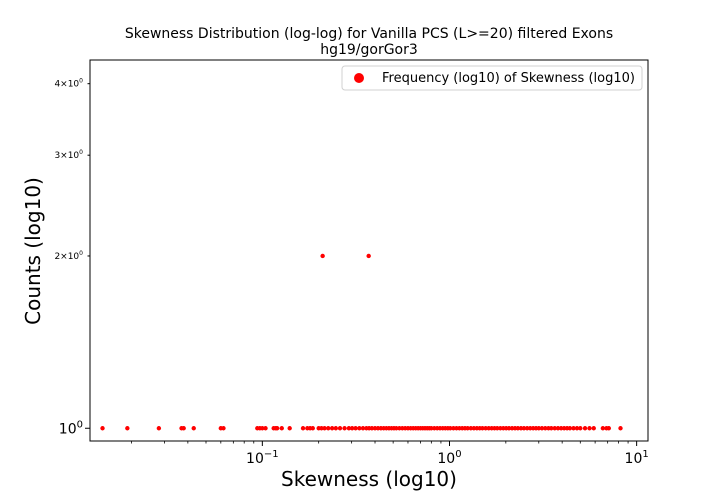 The height and width of the screenshot is (504, 720). Describe the element at coordinates (390, 454) in the screenshot. I see `x-axis-ticks: 10⁻¹ 10⁰ 10¹` at that location.